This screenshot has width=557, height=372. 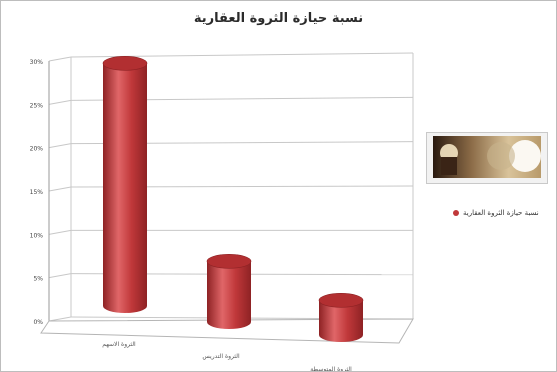 I want to click on x-tick-label: الثروة المتوسطة, so click(x=331, y=368).